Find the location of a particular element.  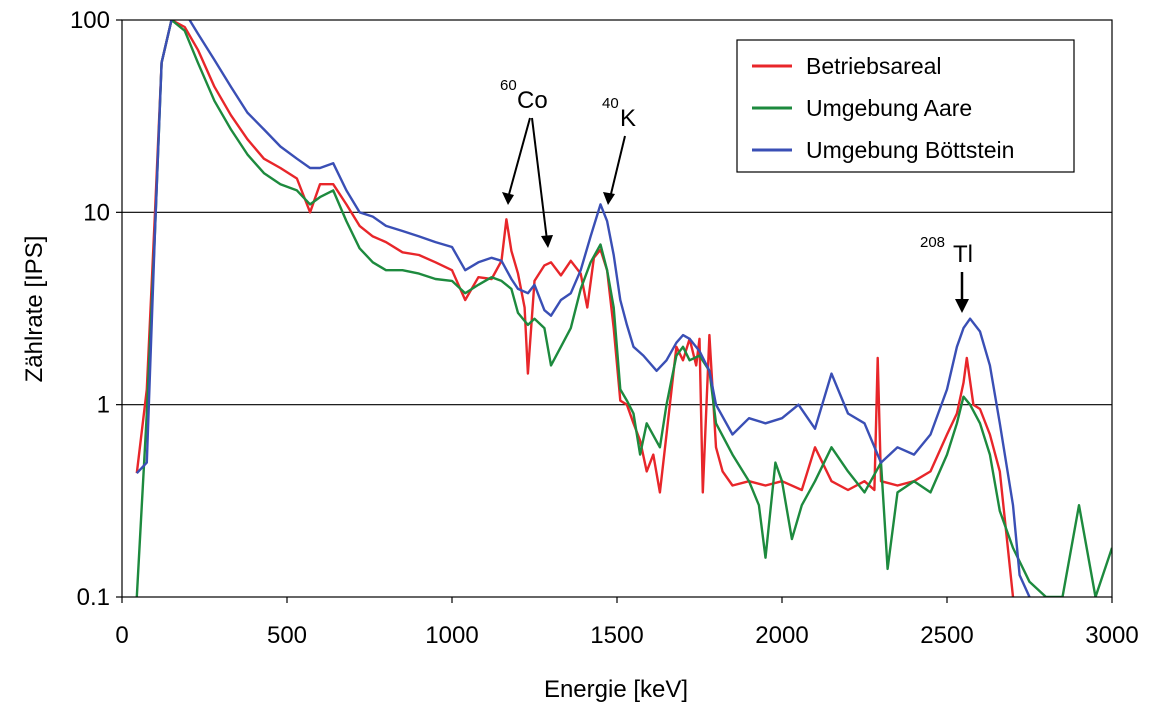

x-tick-label-4: 2000 is located at coordinates (781, 635).